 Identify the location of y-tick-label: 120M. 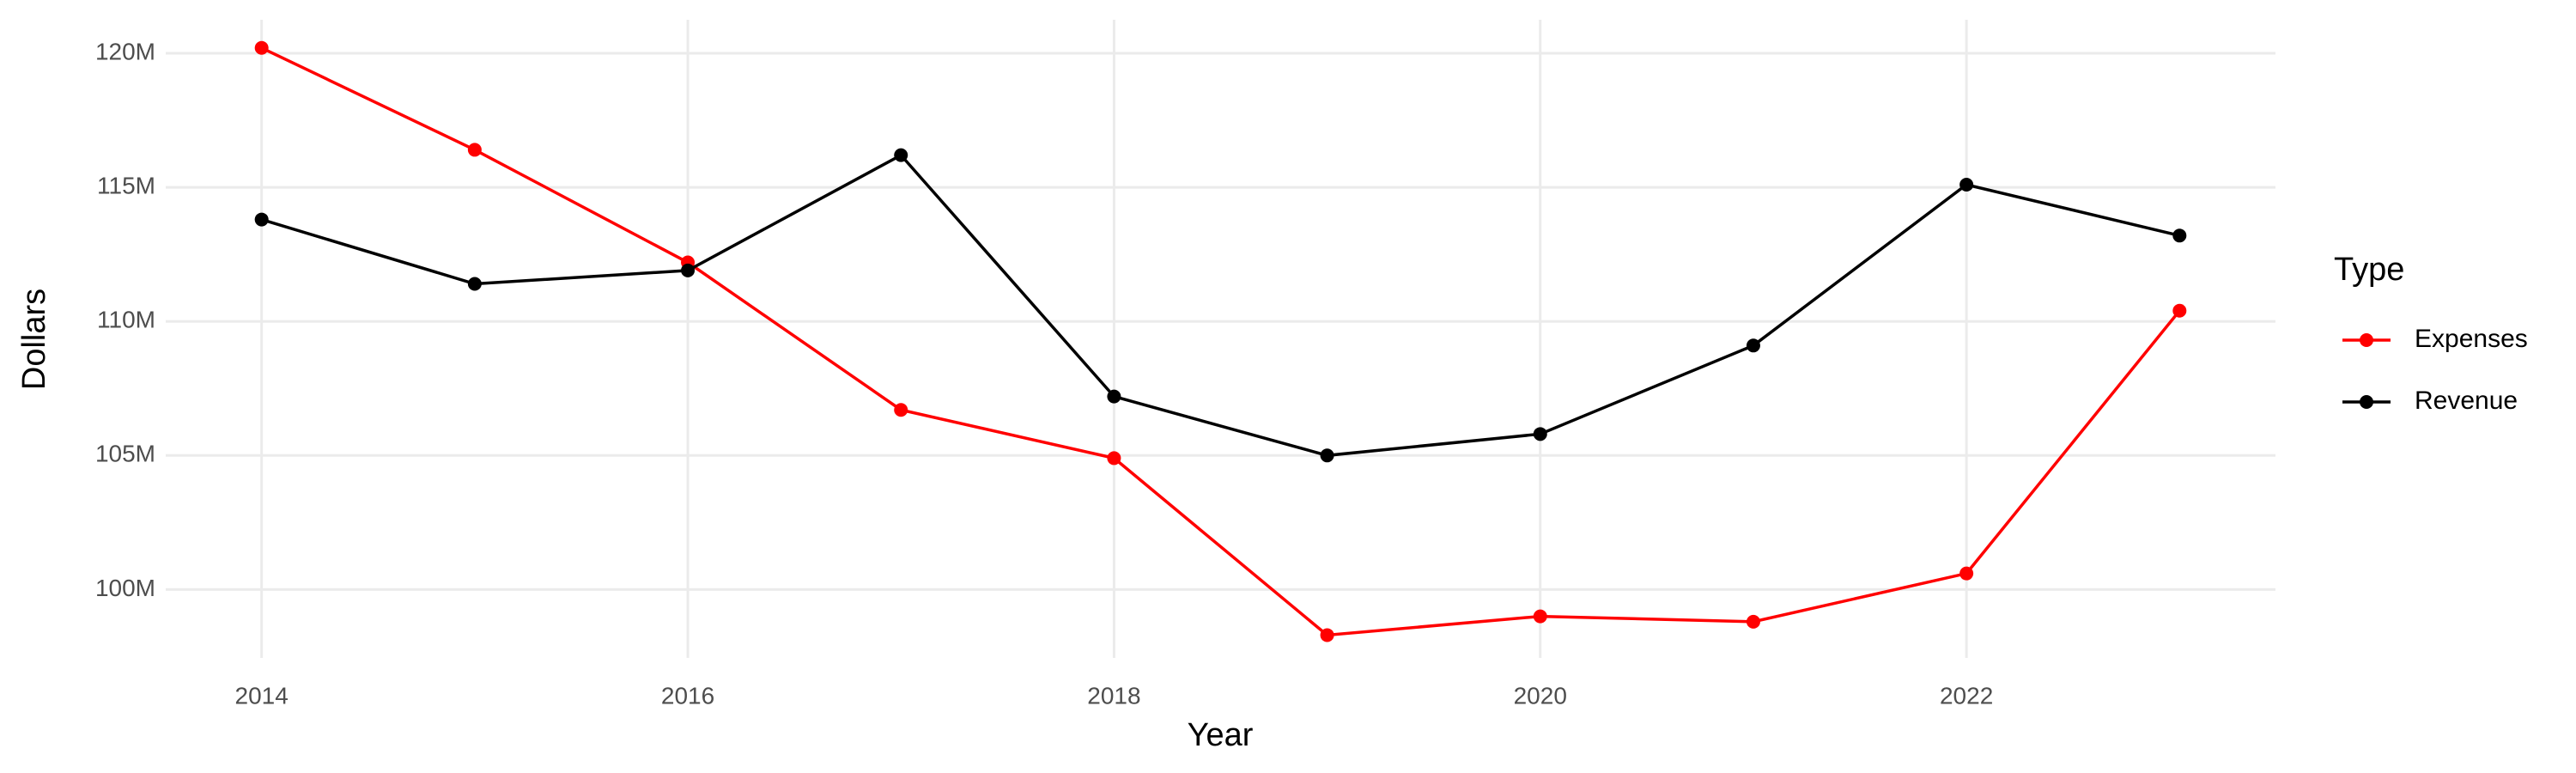
(125, 51).